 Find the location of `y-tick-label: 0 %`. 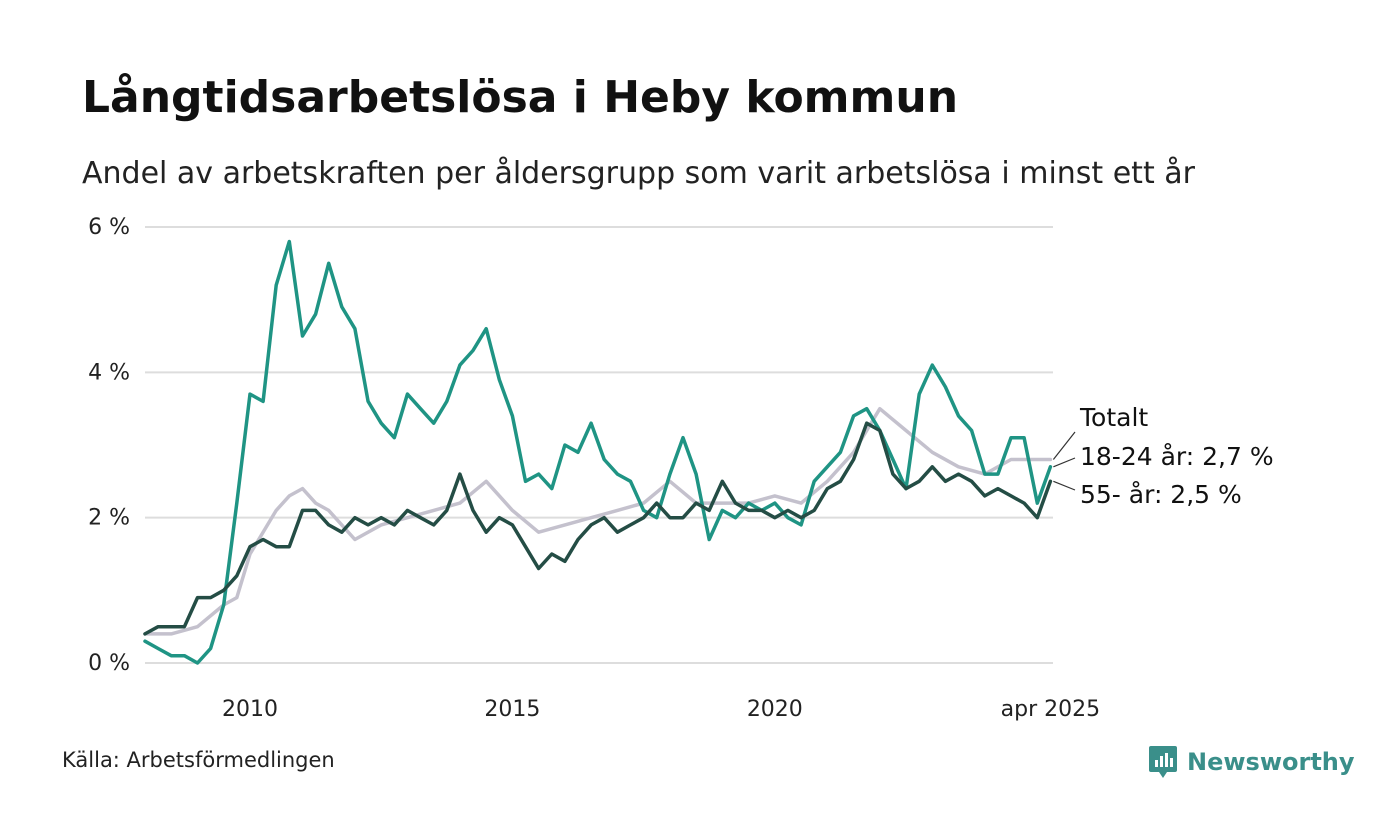

y-tick-label: 0 % is located at coordinates (109, 663).